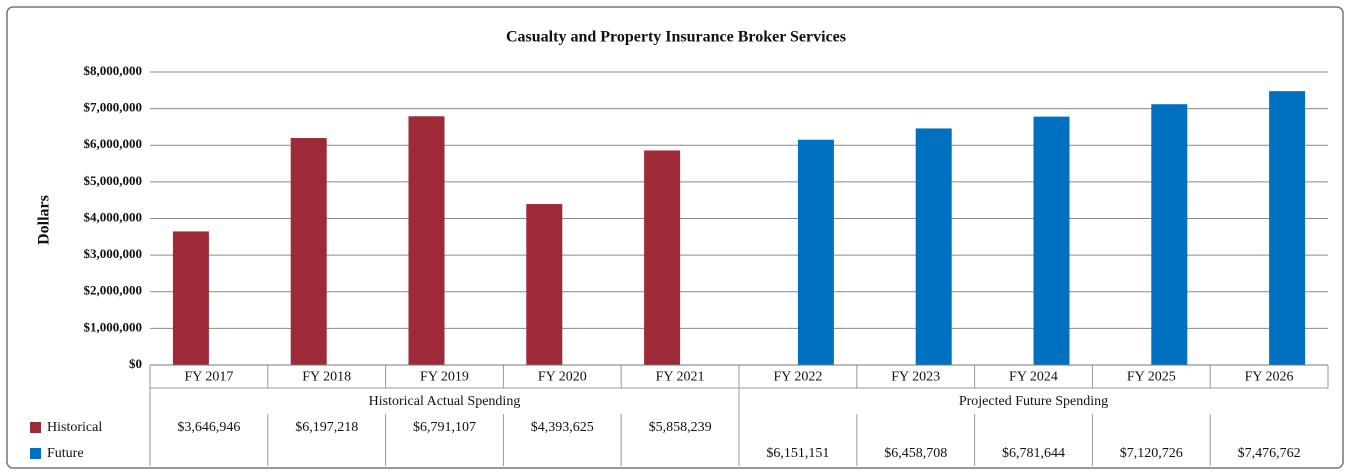 The height and width of the screenshot is (473, 1351). I want to click on data-table-value: $7,120,726, so click(1151, 453).